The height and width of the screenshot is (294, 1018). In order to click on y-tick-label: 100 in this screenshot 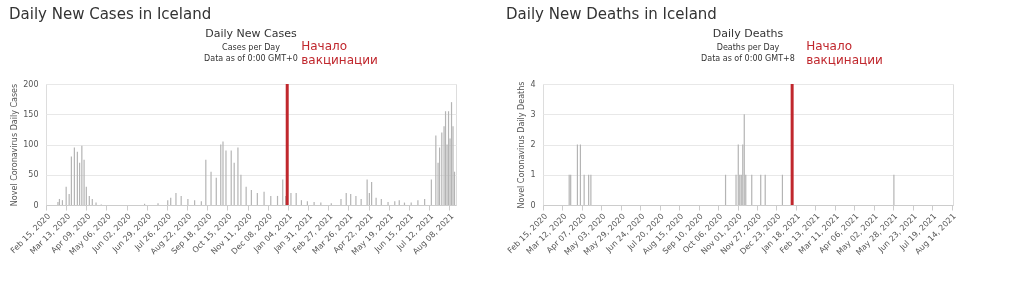, I will do `click(31, 144)`.